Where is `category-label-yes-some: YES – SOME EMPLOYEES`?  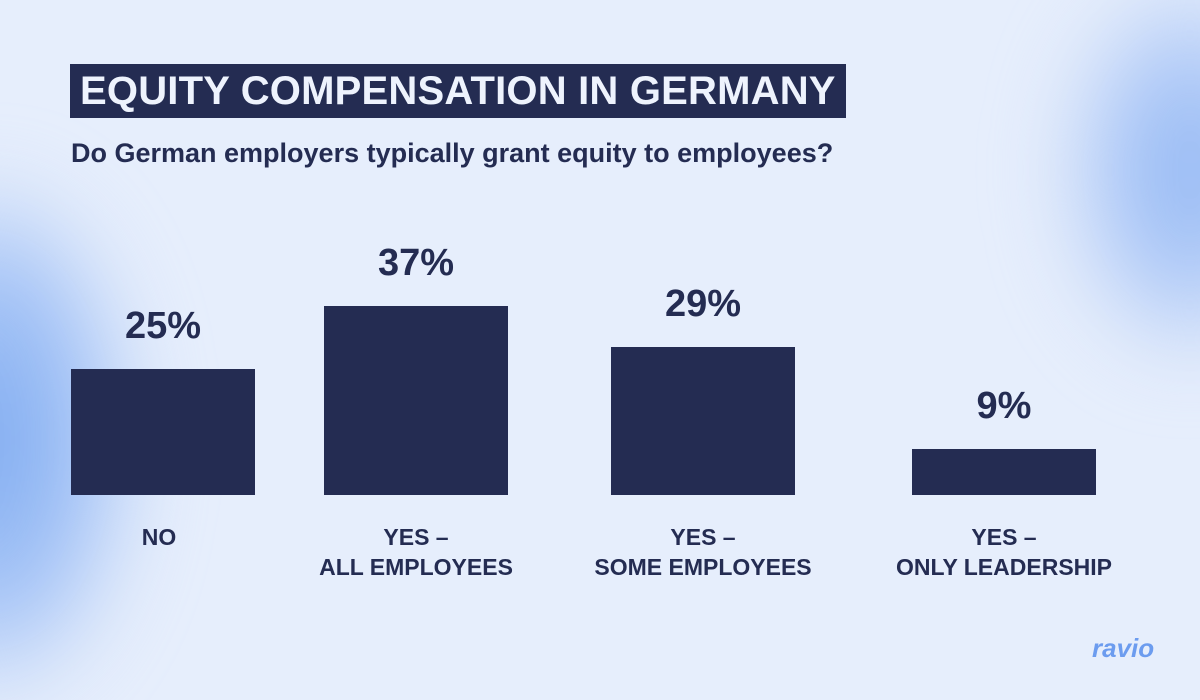 category-label-yes-some: YES – SOME EMPLOYEES is located at coordinates (703, 552).